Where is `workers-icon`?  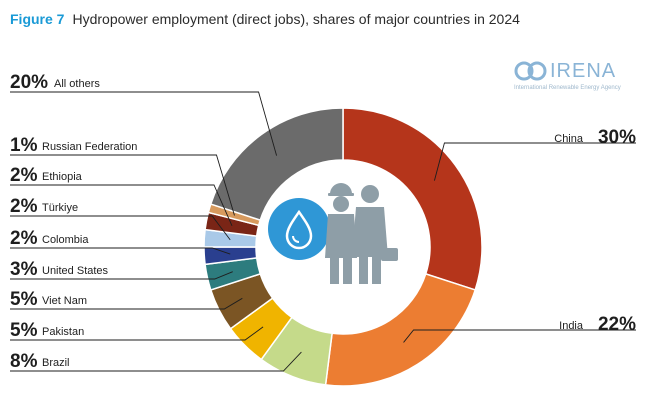
workers-icon is located at coordinates (361, 233).